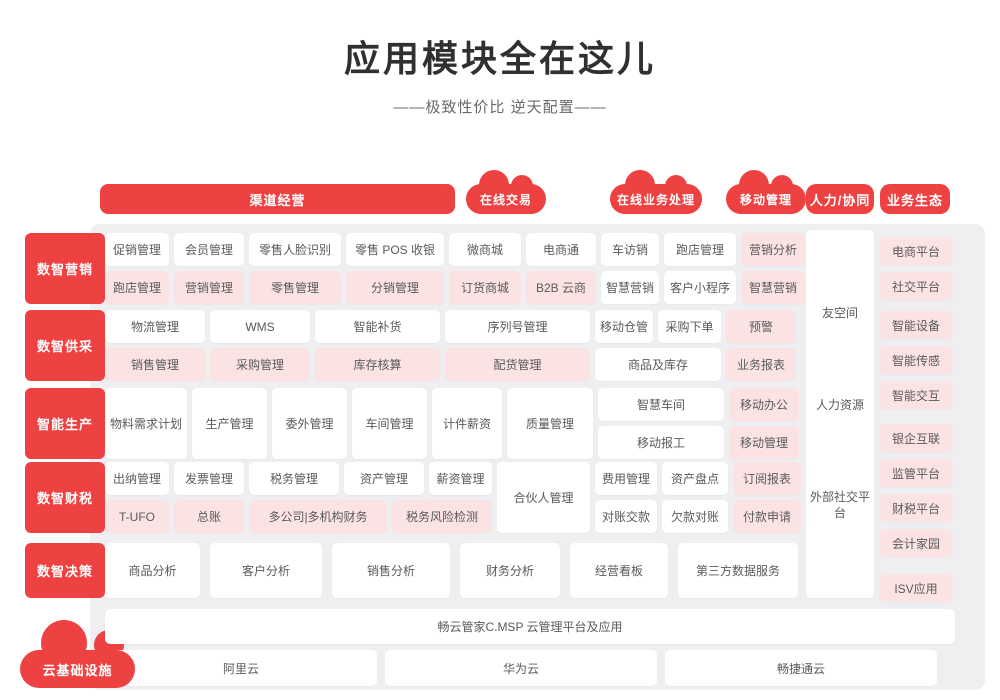 This screenshot has width=1000, height=700. I want to click on cloud-vendor-cell: 华为云, so click(521, 668).